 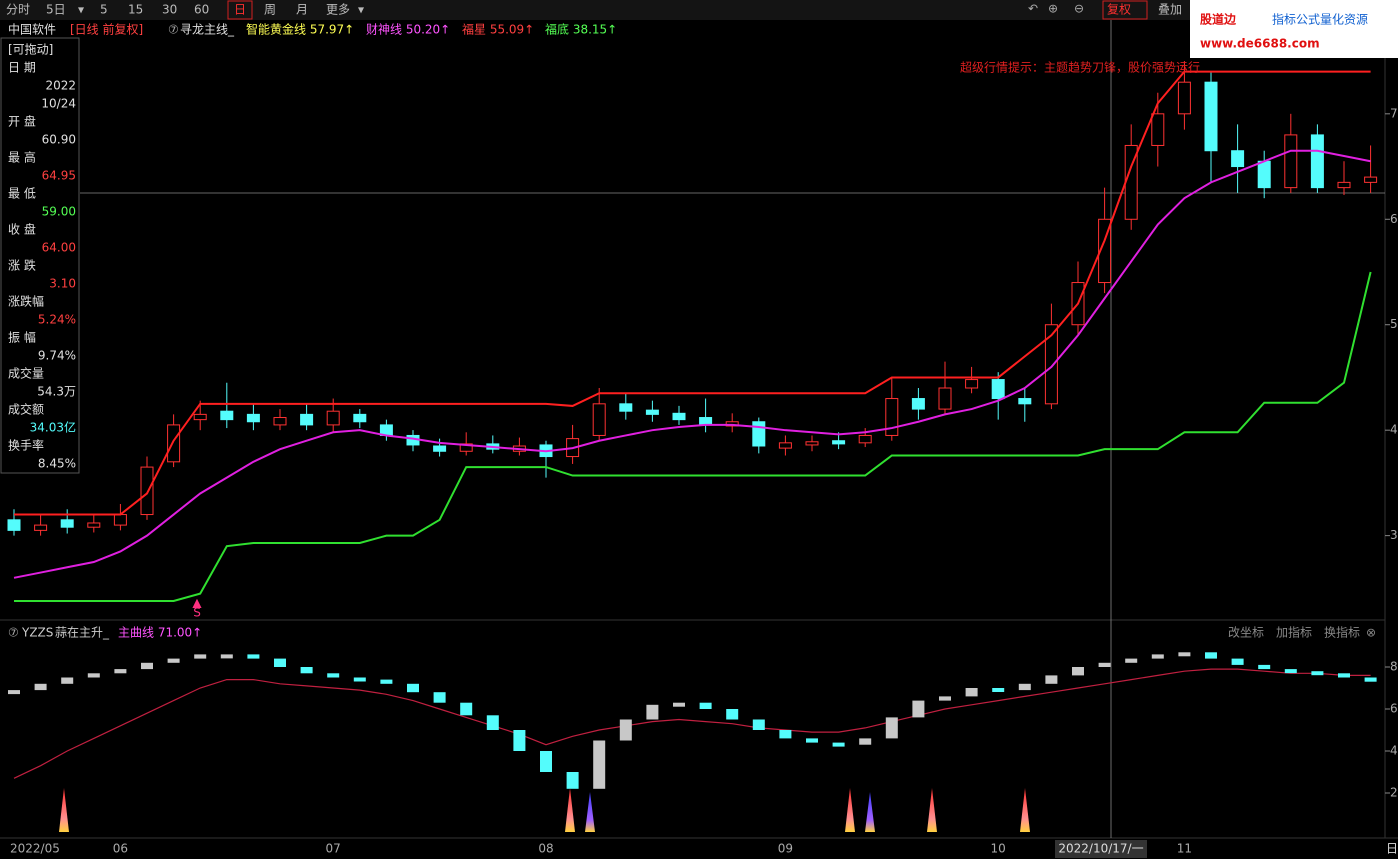 I want to click on close-icon: ⊗, so click(x=1371, y=633).